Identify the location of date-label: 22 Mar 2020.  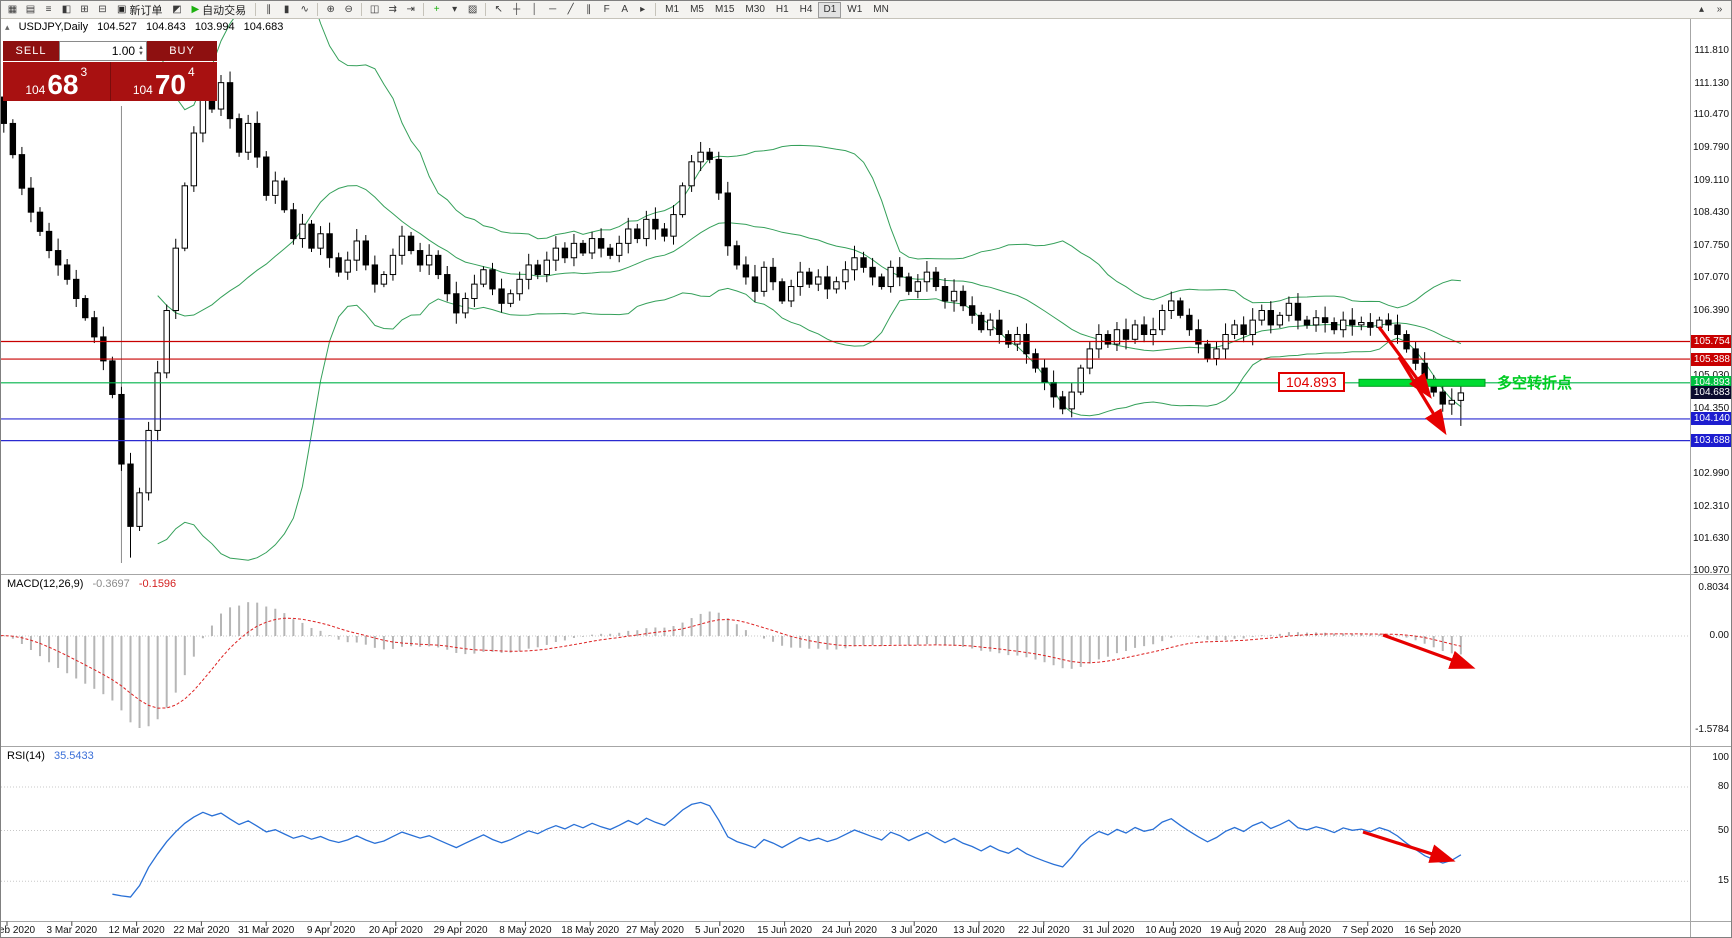
(201, 930).